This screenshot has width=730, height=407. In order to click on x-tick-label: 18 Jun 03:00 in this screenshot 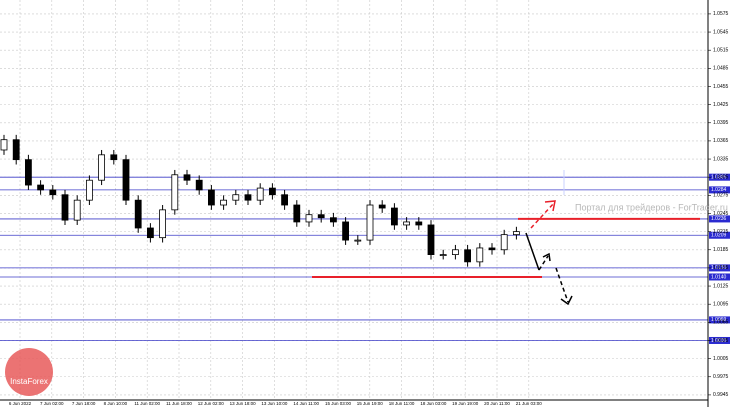, I will do `click(433, 403)`.